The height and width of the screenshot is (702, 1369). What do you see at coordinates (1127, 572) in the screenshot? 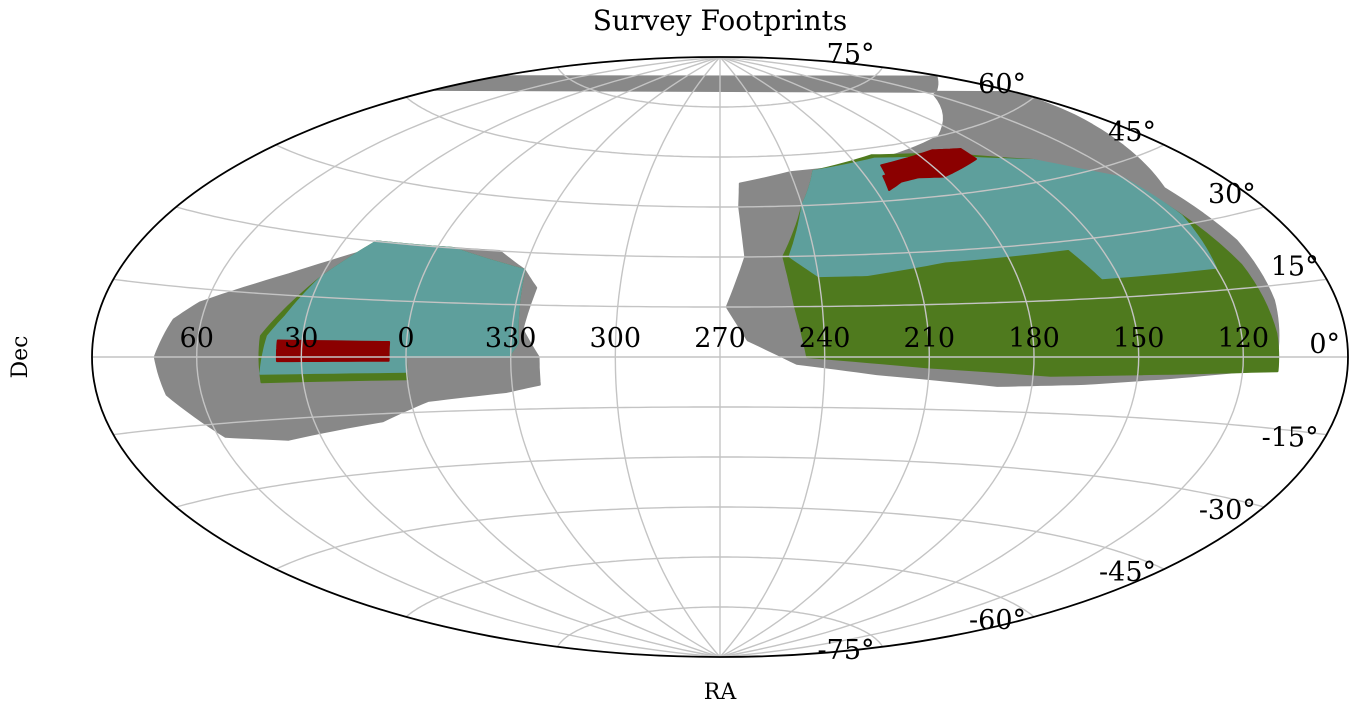
I see `dec-tick-label: -45°` at bounding box center [1127, 572].